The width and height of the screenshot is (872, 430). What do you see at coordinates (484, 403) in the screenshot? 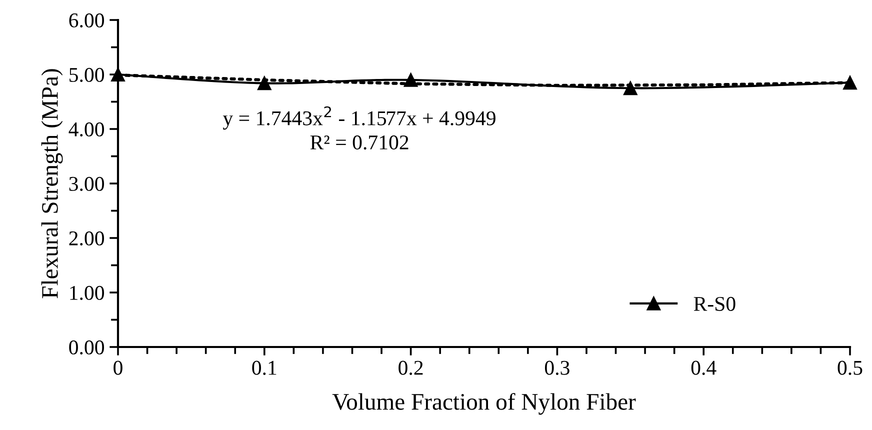
I see `x-axis-title: Volume Fraction of Nylon Fiber` at bounding box center [484, 403].